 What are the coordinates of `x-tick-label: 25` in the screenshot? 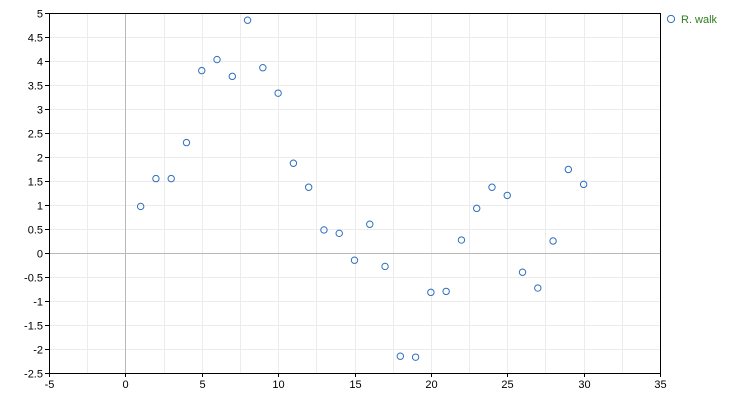 It's located at (507, 385).